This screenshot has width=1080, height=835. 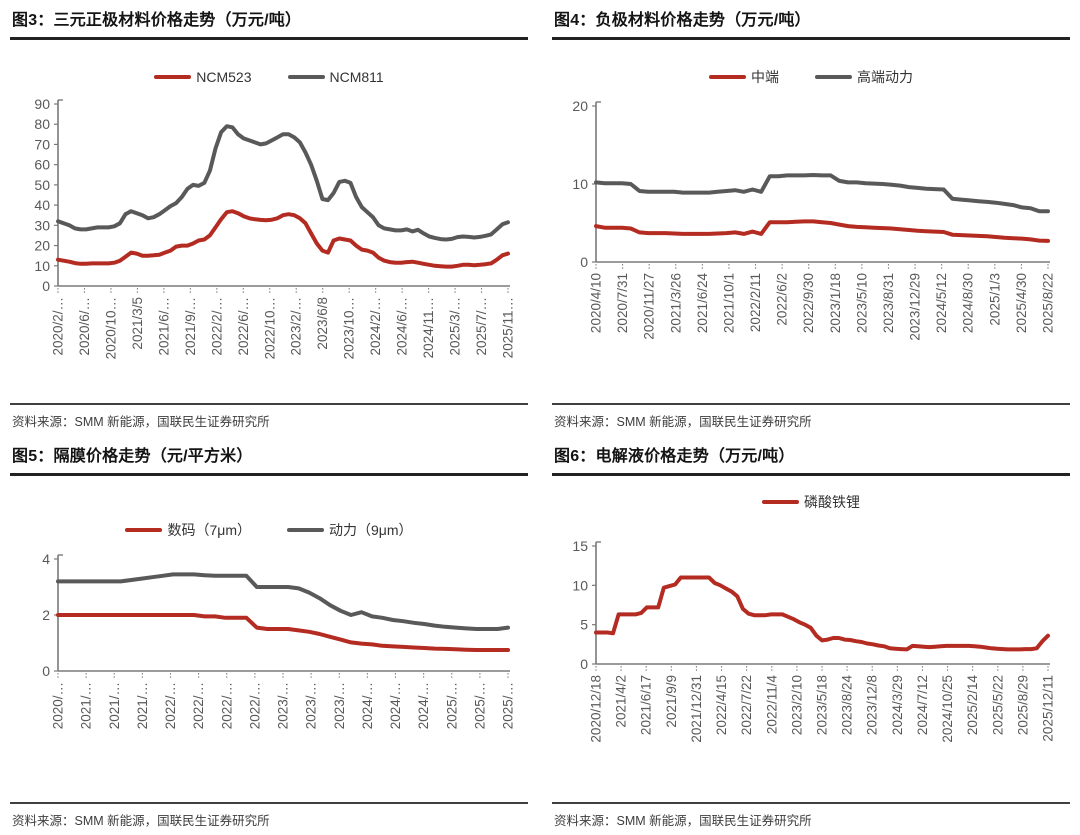 I want to click on y-tick-label: 30, so click(x=42, y=225).